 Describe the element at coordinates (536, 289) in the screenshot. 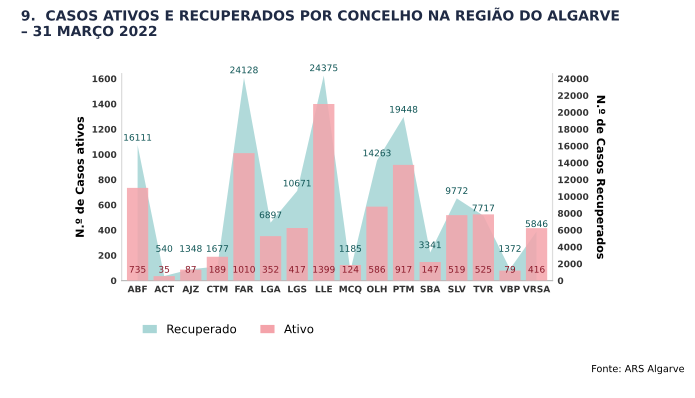

I see `x-tick-label: VRSA` at that location.